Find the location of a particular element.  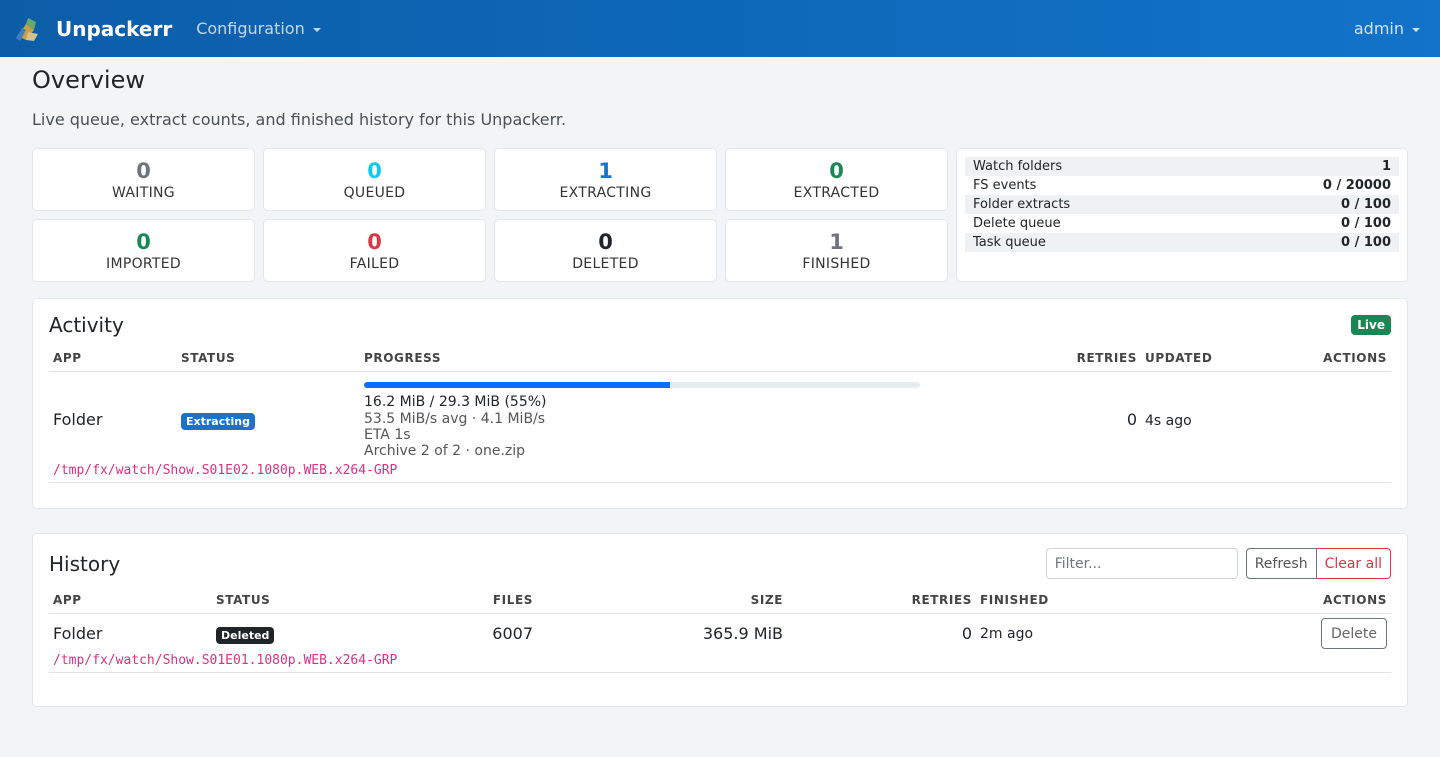

stat-card-queued: 0 QUEUED is located at coordinates (374, 179).